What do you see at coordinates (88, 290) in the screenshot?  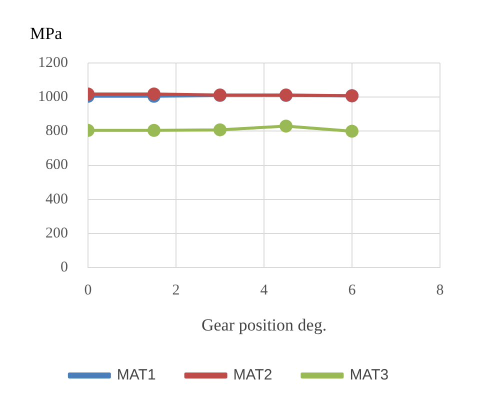 I see `x-tick-label: 0` at bounding box center [88, 290].